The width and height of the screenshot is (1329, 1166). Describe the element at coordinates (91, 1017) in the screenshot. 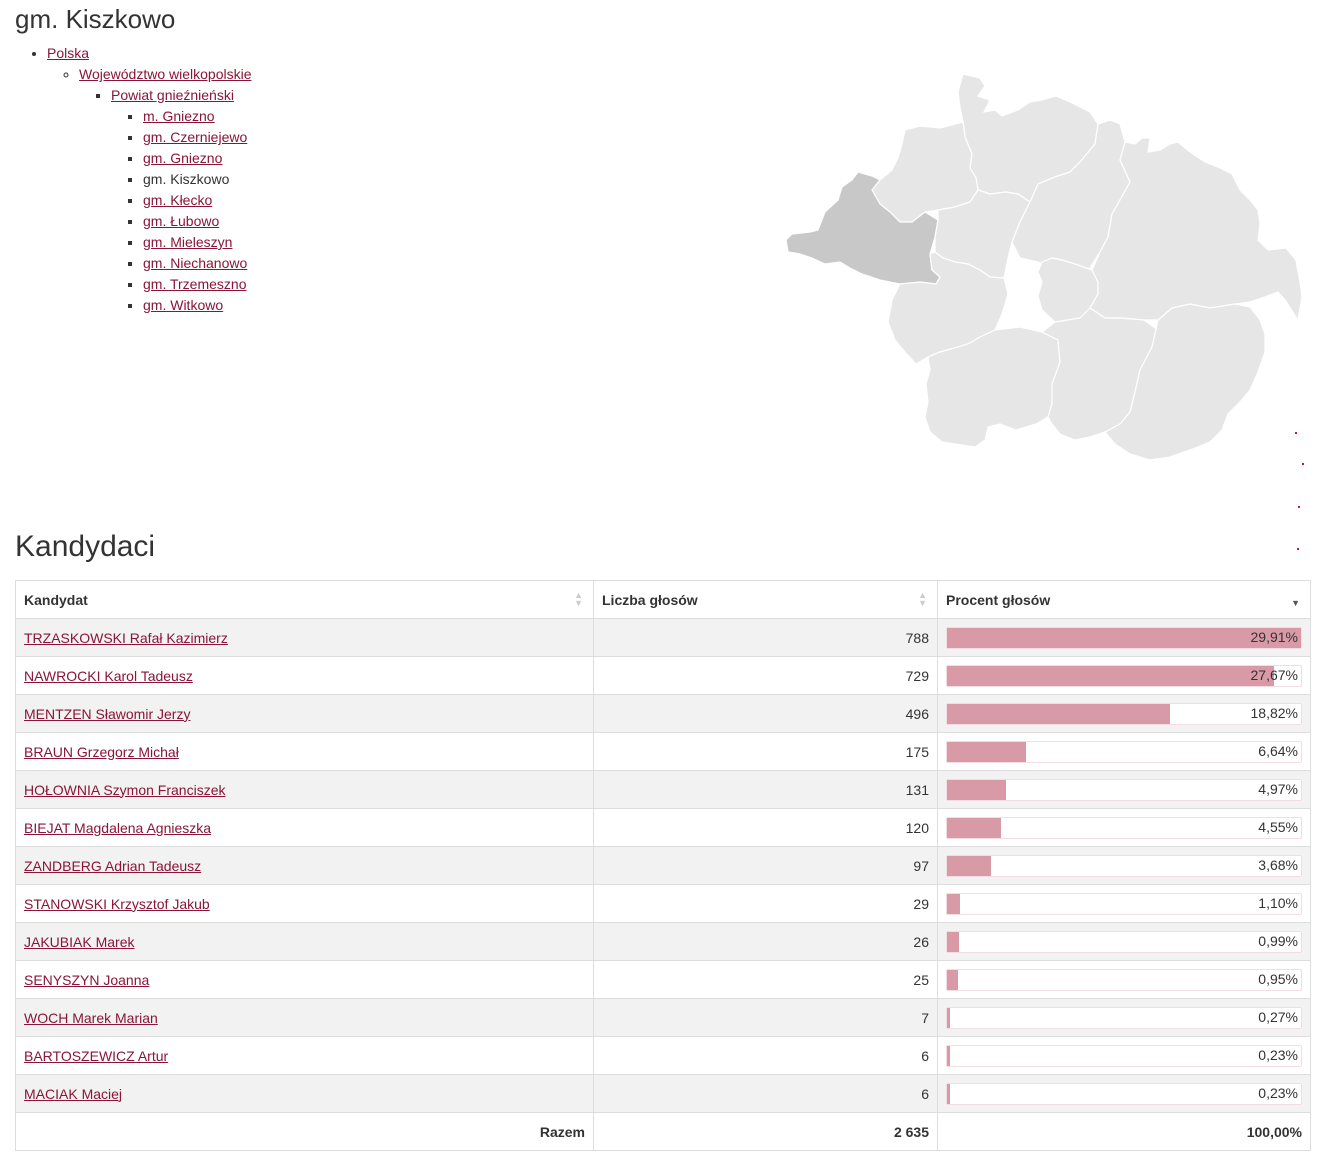

I see `candidate-link: WOCH Marek Marian` at that location.